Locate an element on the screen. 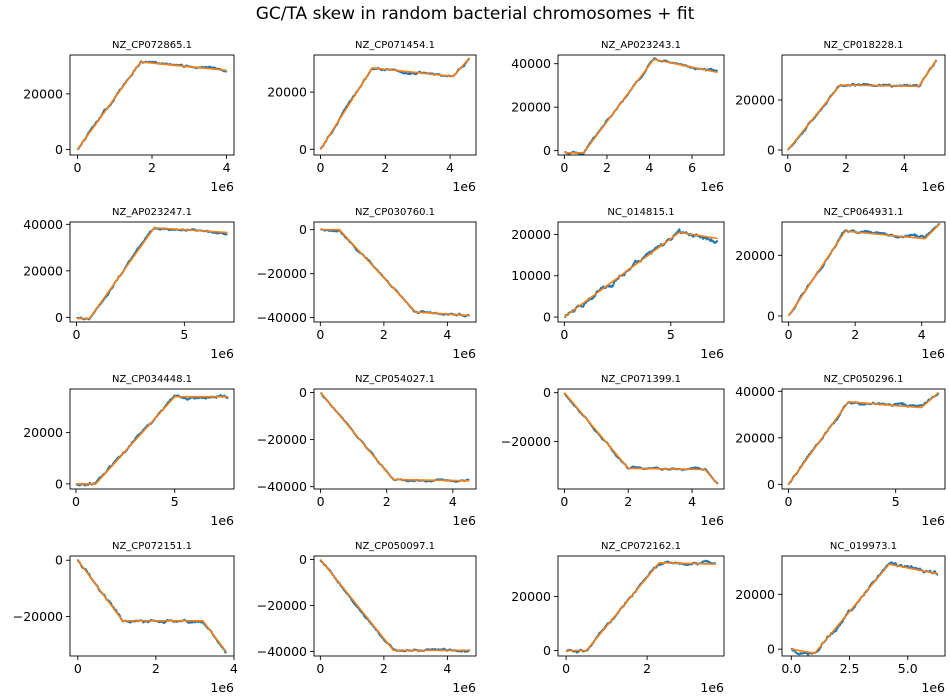 The height and width of the screenshot is (700, 950). subplot-12: NZ_CP050296.1 0 5 0 20000 40000 1e6 is located at coordinates (840, 451).